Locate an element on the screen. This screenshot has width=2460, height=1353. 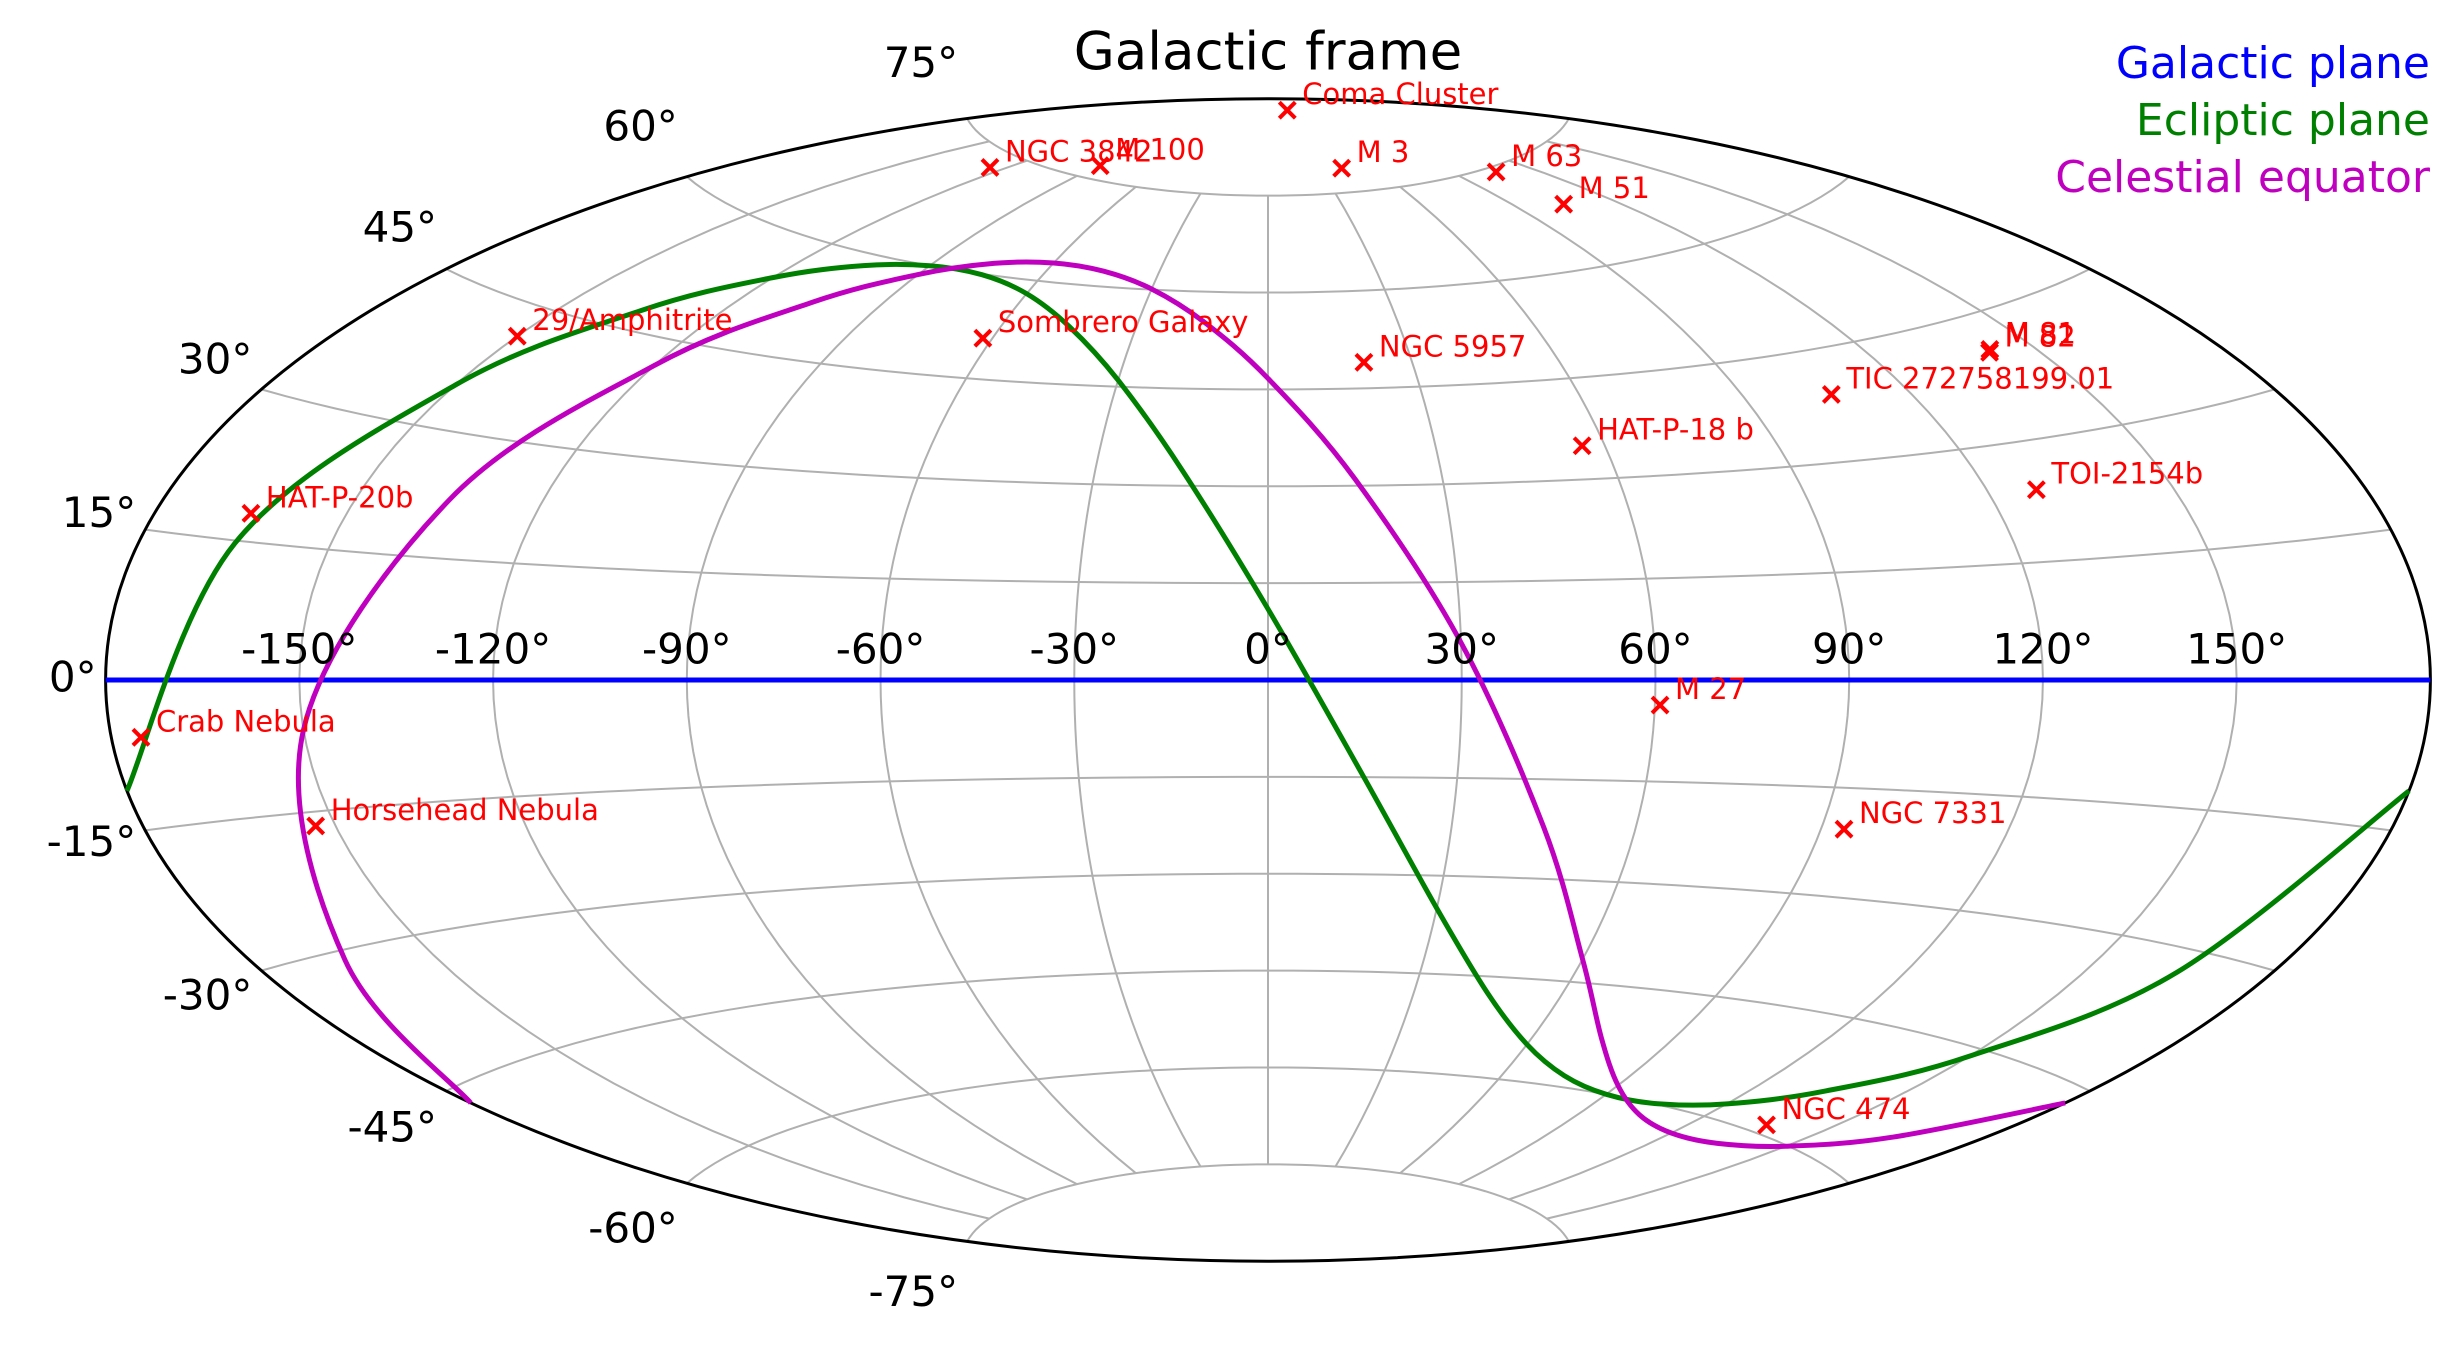
legend-entry: Celestial equator is located at coordinates (2243, 177).